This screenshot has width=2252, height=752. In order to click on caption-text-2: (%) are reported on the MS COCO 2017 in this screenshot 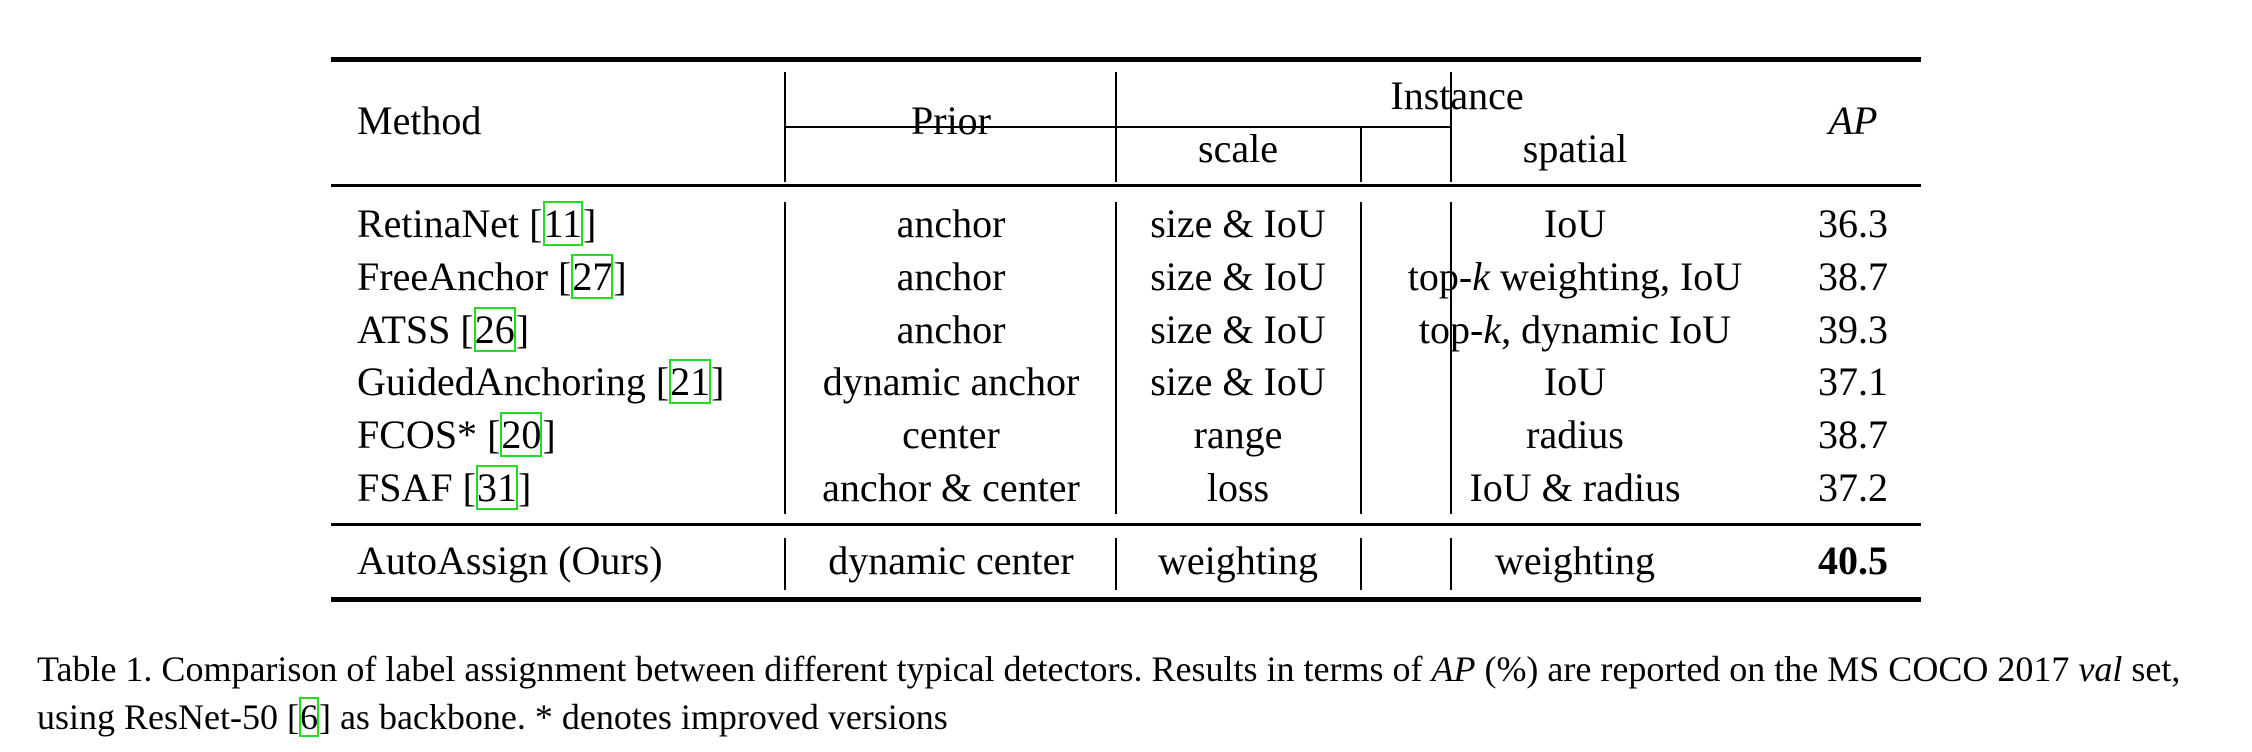, I will do `click(1777, 669)`.